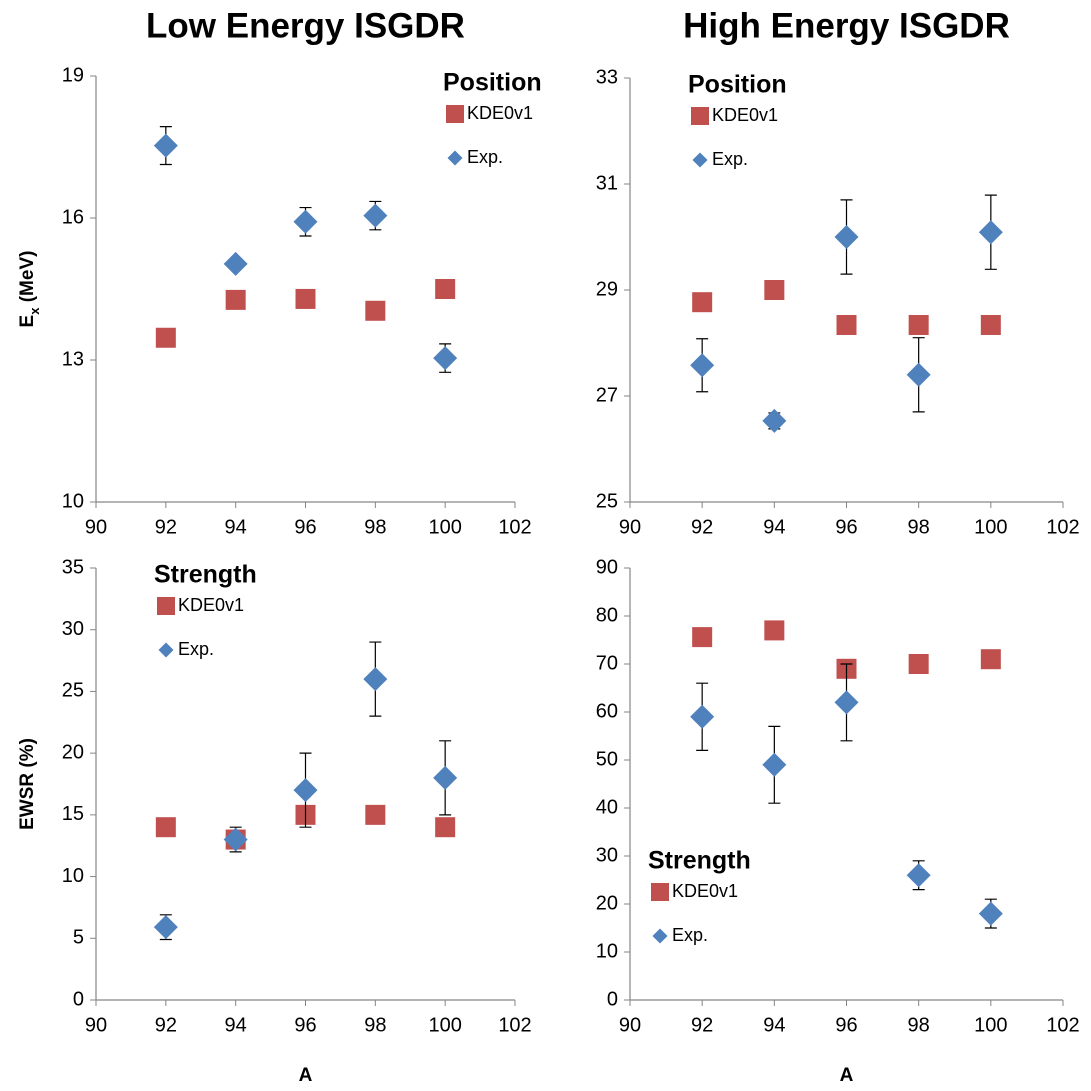  I want to click on y-tick-label: 31, so click(607, 183).